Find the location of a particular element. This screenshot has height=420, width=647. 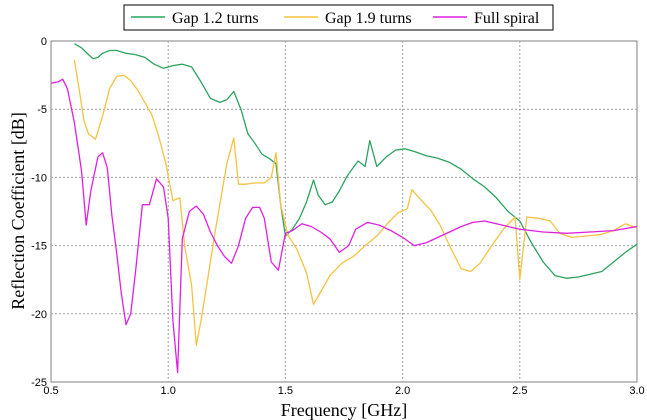

legend-box is located at coordinates (338, 17).